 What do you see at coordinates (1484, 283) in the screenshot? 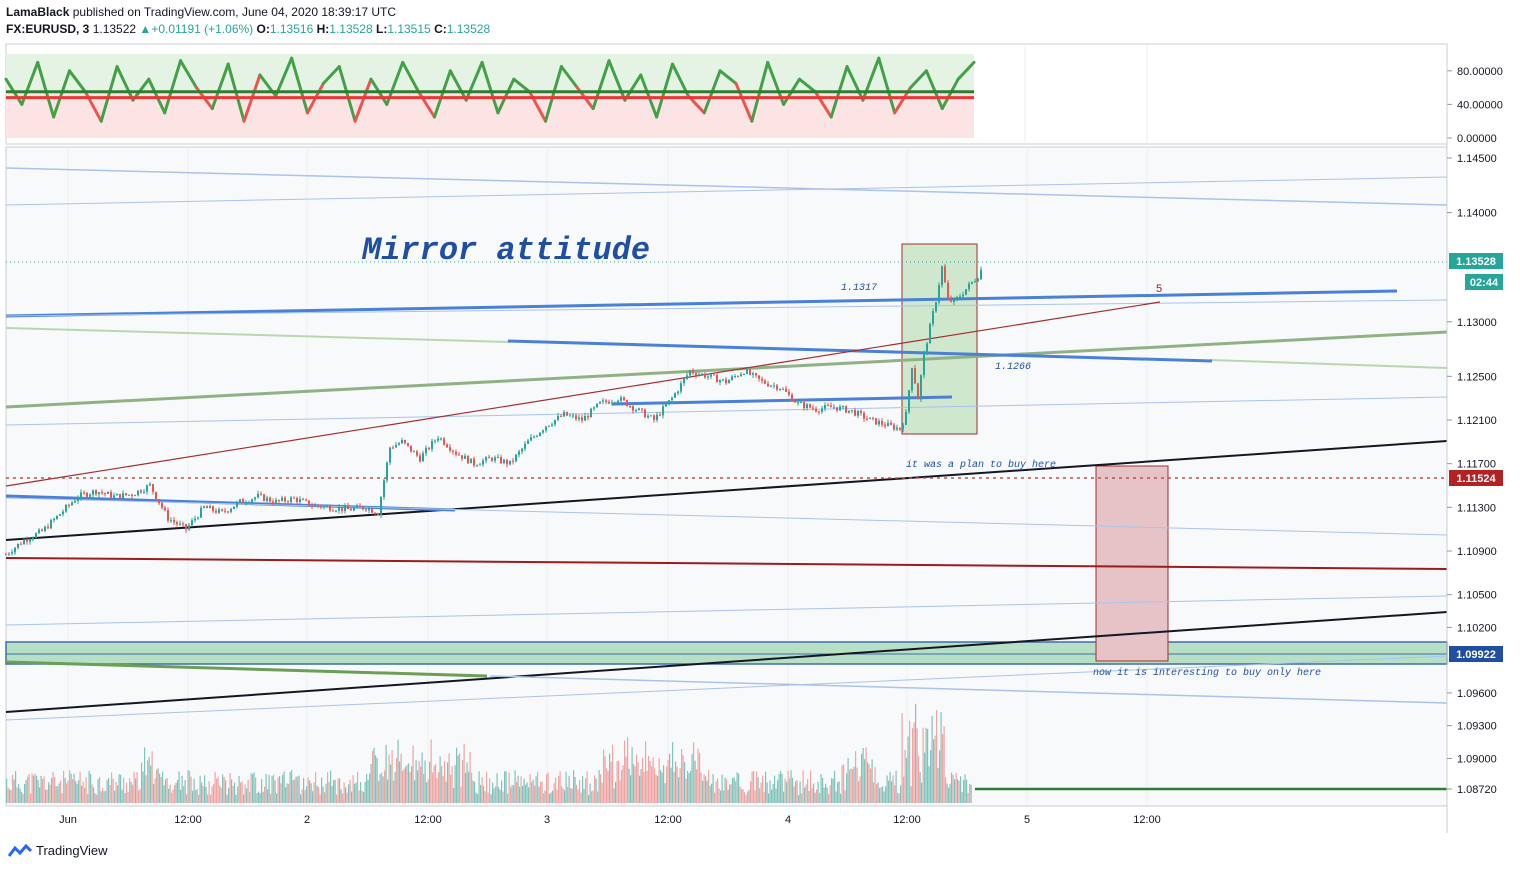
I see `countdown-value: 02:44` at bounding box center [1484, 283].